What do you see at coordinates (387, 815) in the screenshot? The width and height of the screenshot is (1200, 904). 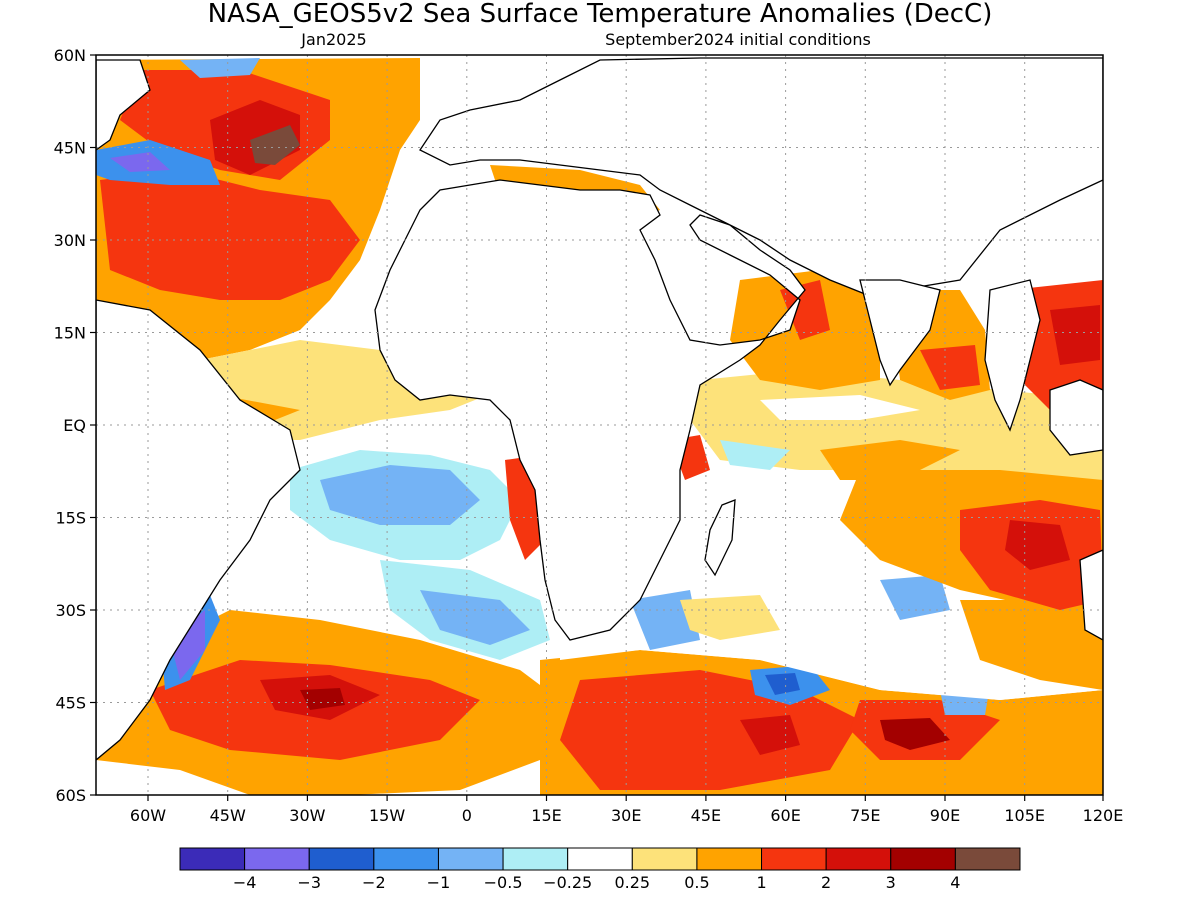 I see `longitude-tick-label: 15W` at bounding box center [387, 815].